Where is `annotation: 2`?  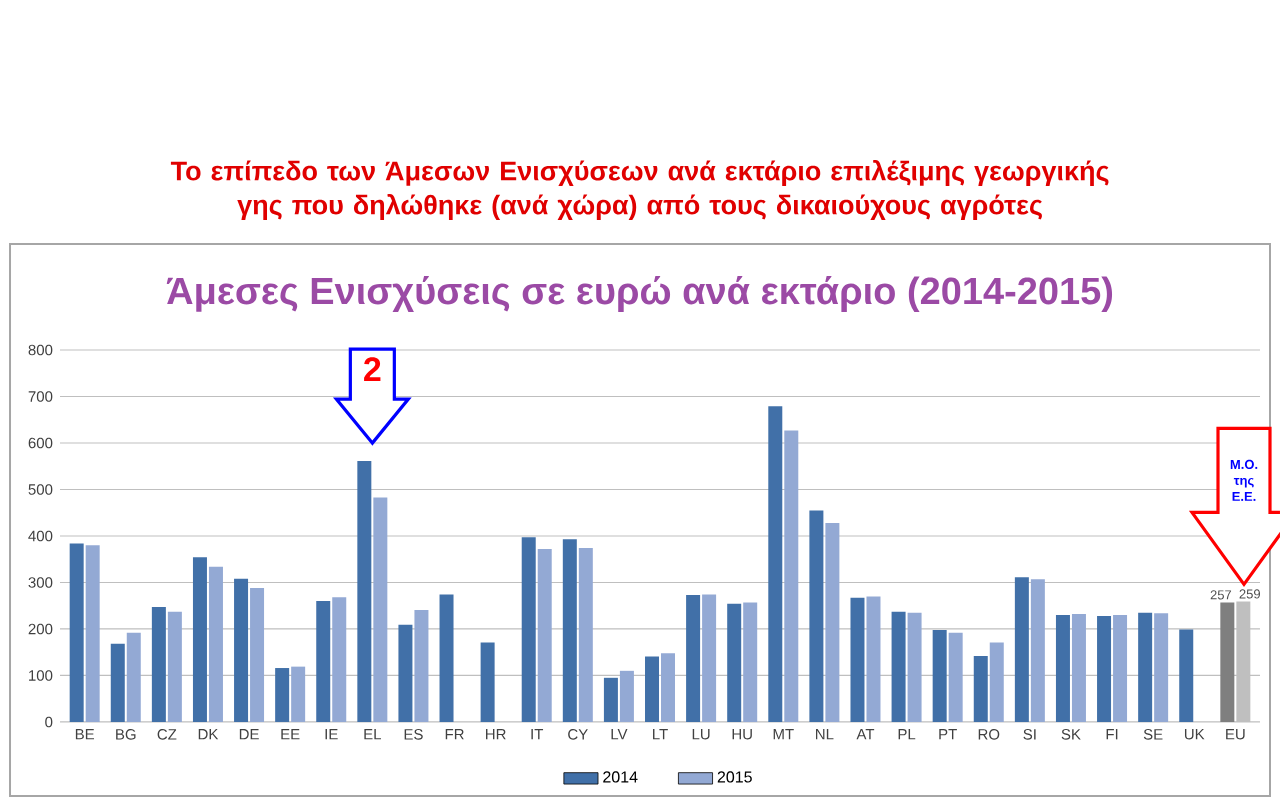 annotation: 2 is located at coordinates (372, 369).